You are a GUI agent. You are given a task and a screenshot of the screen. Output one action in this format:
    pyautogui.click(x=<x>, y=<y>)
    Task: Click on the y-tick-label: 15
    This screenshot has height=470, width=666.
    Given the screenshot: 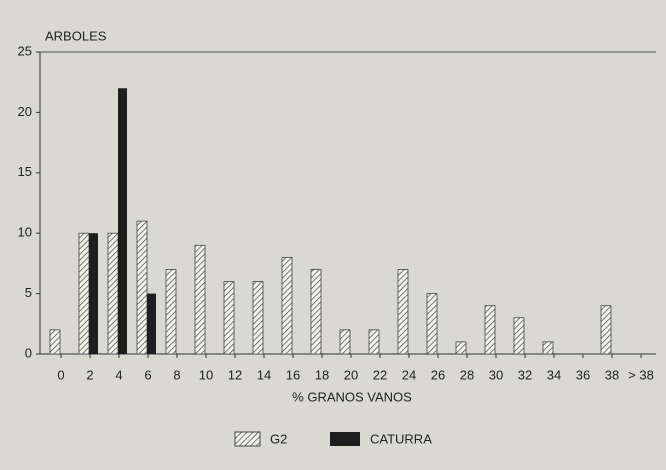 What is the action you would take?
    pyautogui.click(x=25, y=171)
    